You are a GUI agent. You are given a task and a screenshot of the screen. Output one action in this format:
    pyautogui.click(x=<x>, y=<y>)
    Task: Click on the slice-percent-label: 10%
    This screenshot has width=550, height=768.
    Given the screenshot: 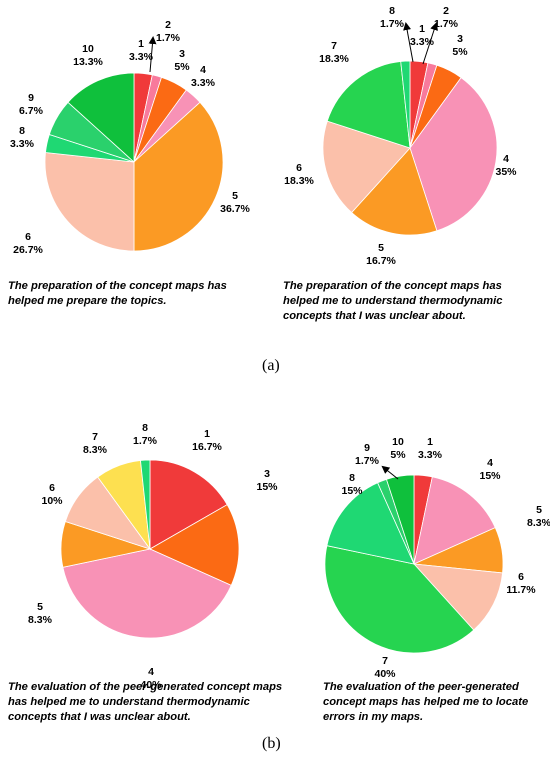 What is the action you would take?
    pyautogui.click(x=52, y=501)
    